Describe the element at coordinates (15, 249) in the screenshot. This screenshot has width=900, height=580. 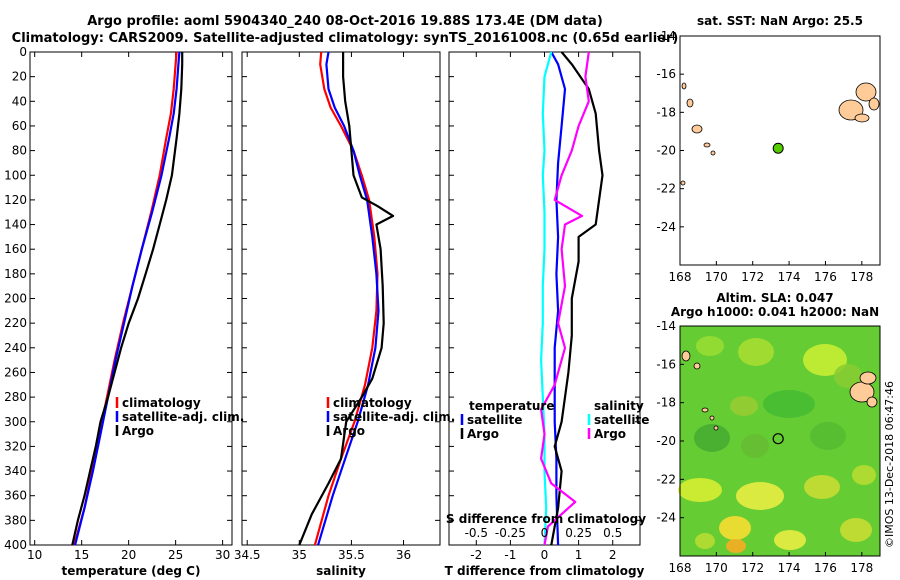
I see `y-tick-label: 160` at that location.